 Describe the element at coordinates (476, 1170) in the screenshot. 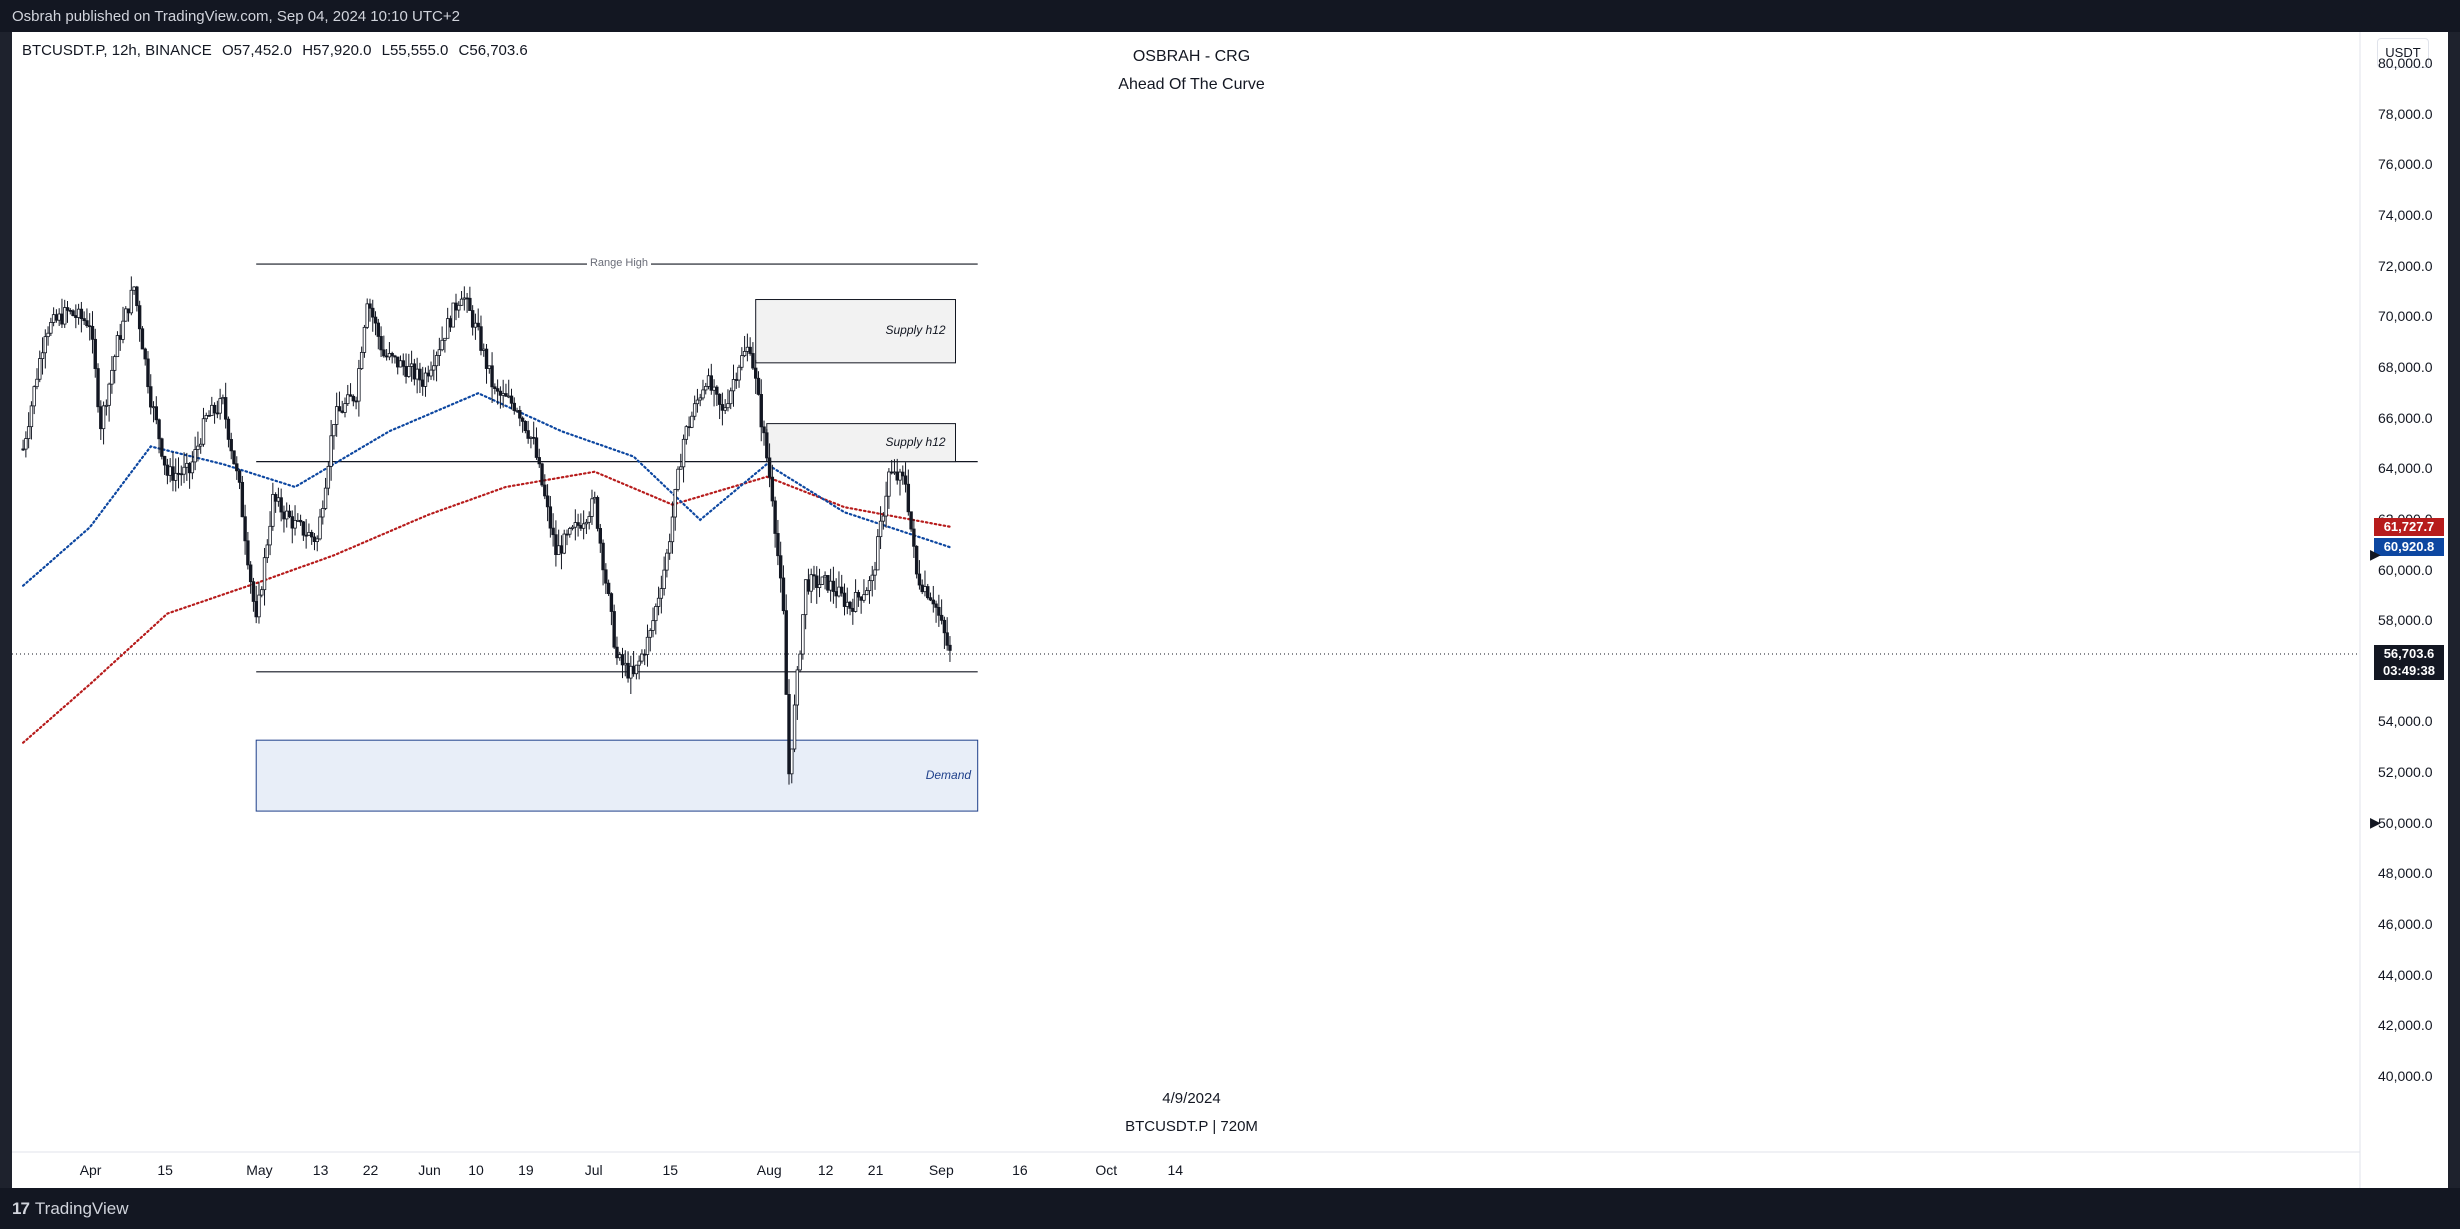

I see `time-tick-label: 10` at that location.